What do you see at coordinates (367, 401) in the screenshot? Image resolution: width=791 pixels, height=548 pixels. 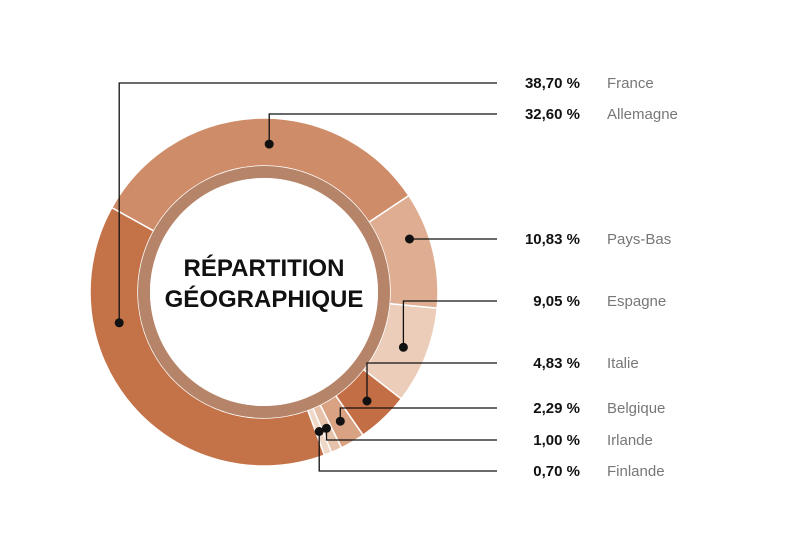 I see `leader-dot-italie` at bounding box center [367, 401].